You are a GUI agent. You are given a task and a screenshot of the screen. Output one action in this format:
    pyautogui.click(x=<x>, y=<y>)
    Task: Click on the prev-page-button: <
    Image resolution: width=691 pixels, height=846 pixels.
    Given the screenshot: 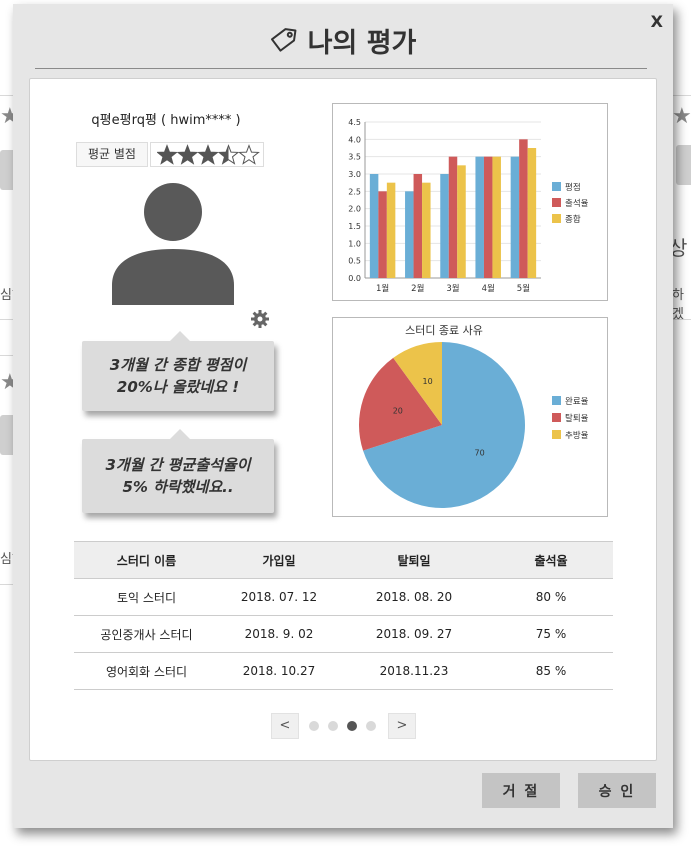 What is the action you would take?
    pyautogui.click(x=285, y=726)
    